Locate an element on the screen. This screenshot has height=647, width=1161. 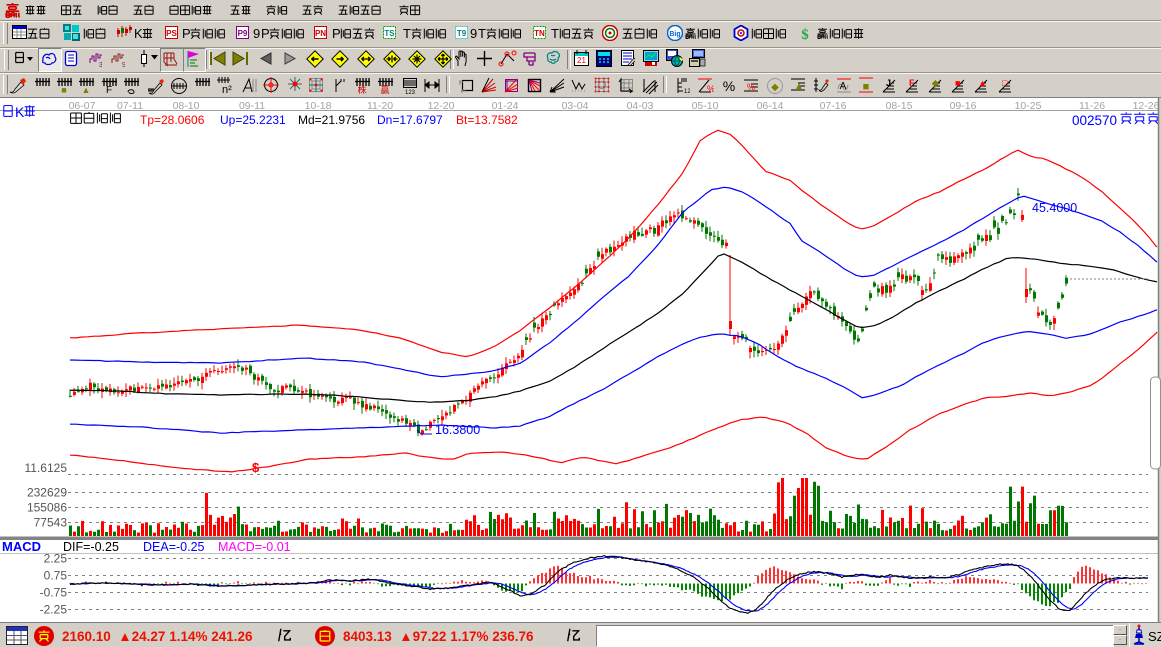
svg-text: 06-14 is located at coordinates (770, 106).